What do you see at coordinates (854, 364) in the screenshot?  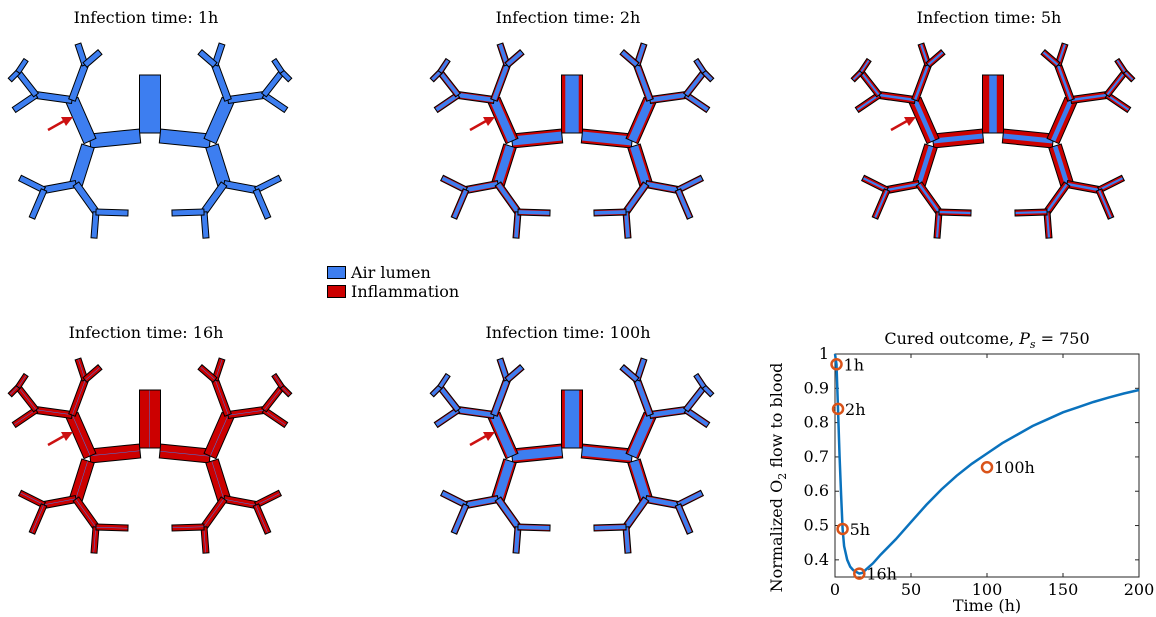 I see `time-marker-label: 1h` at bounding box center [854, 364].